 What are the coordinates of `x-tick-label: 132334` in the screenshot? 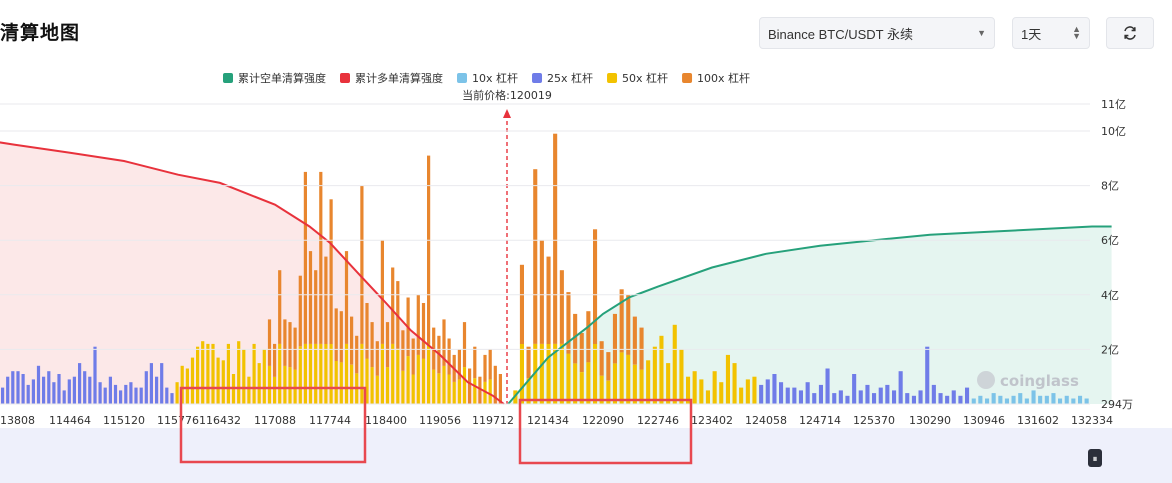 It's located at (1092, 420).